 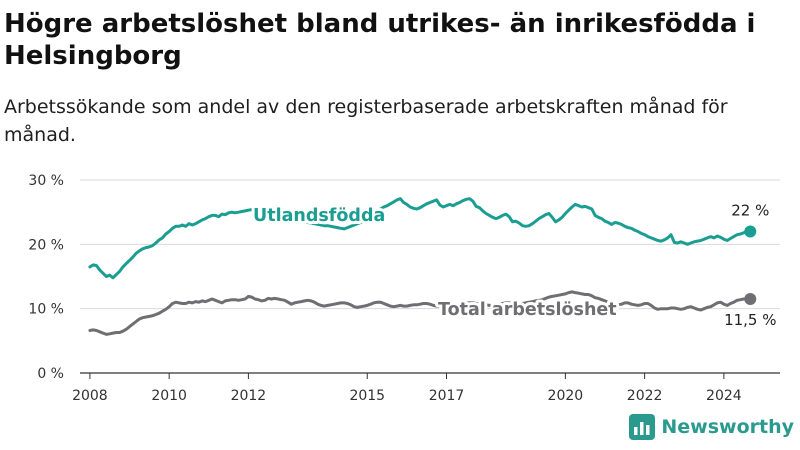 What do you see at coordinates (46, 181) in the screenshot?
I see `y-tick-label: 30 %` at bounding box center [46, 181].